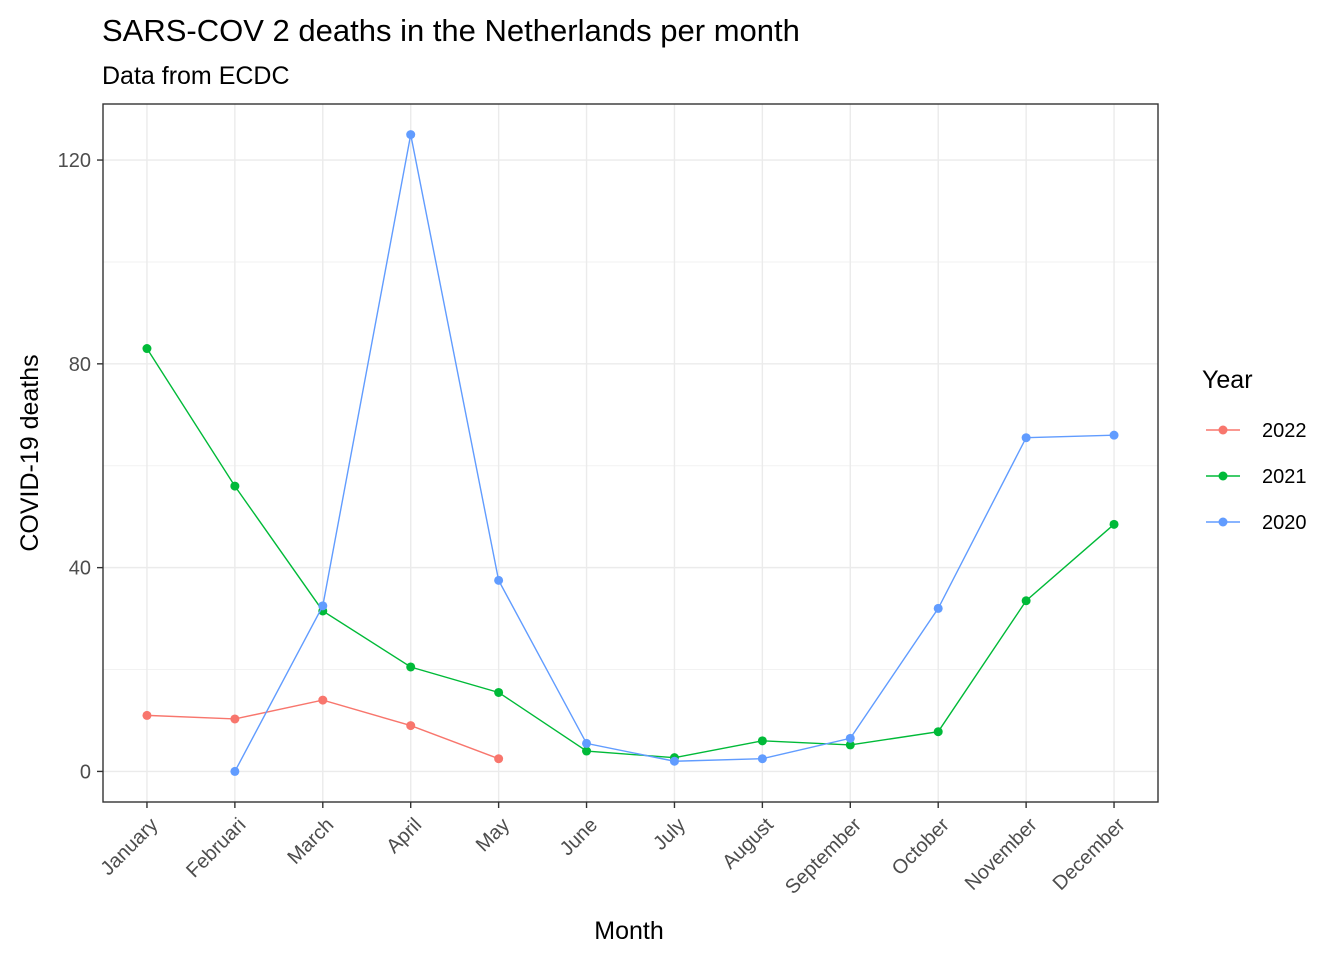 The width and height of the screenshot is (1344, 960). What do you see at coordinates (850, 745) in the screenshot?
I see `data-point-2021-september` at bounding box center [850, 745].